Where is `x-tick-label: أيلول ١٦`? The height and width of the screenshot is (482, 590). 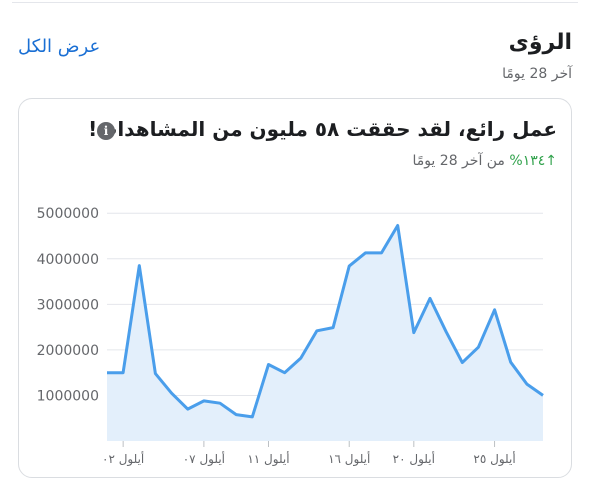
x-tick-label: أيلول ١٦ is located at coordinates (349, 459).